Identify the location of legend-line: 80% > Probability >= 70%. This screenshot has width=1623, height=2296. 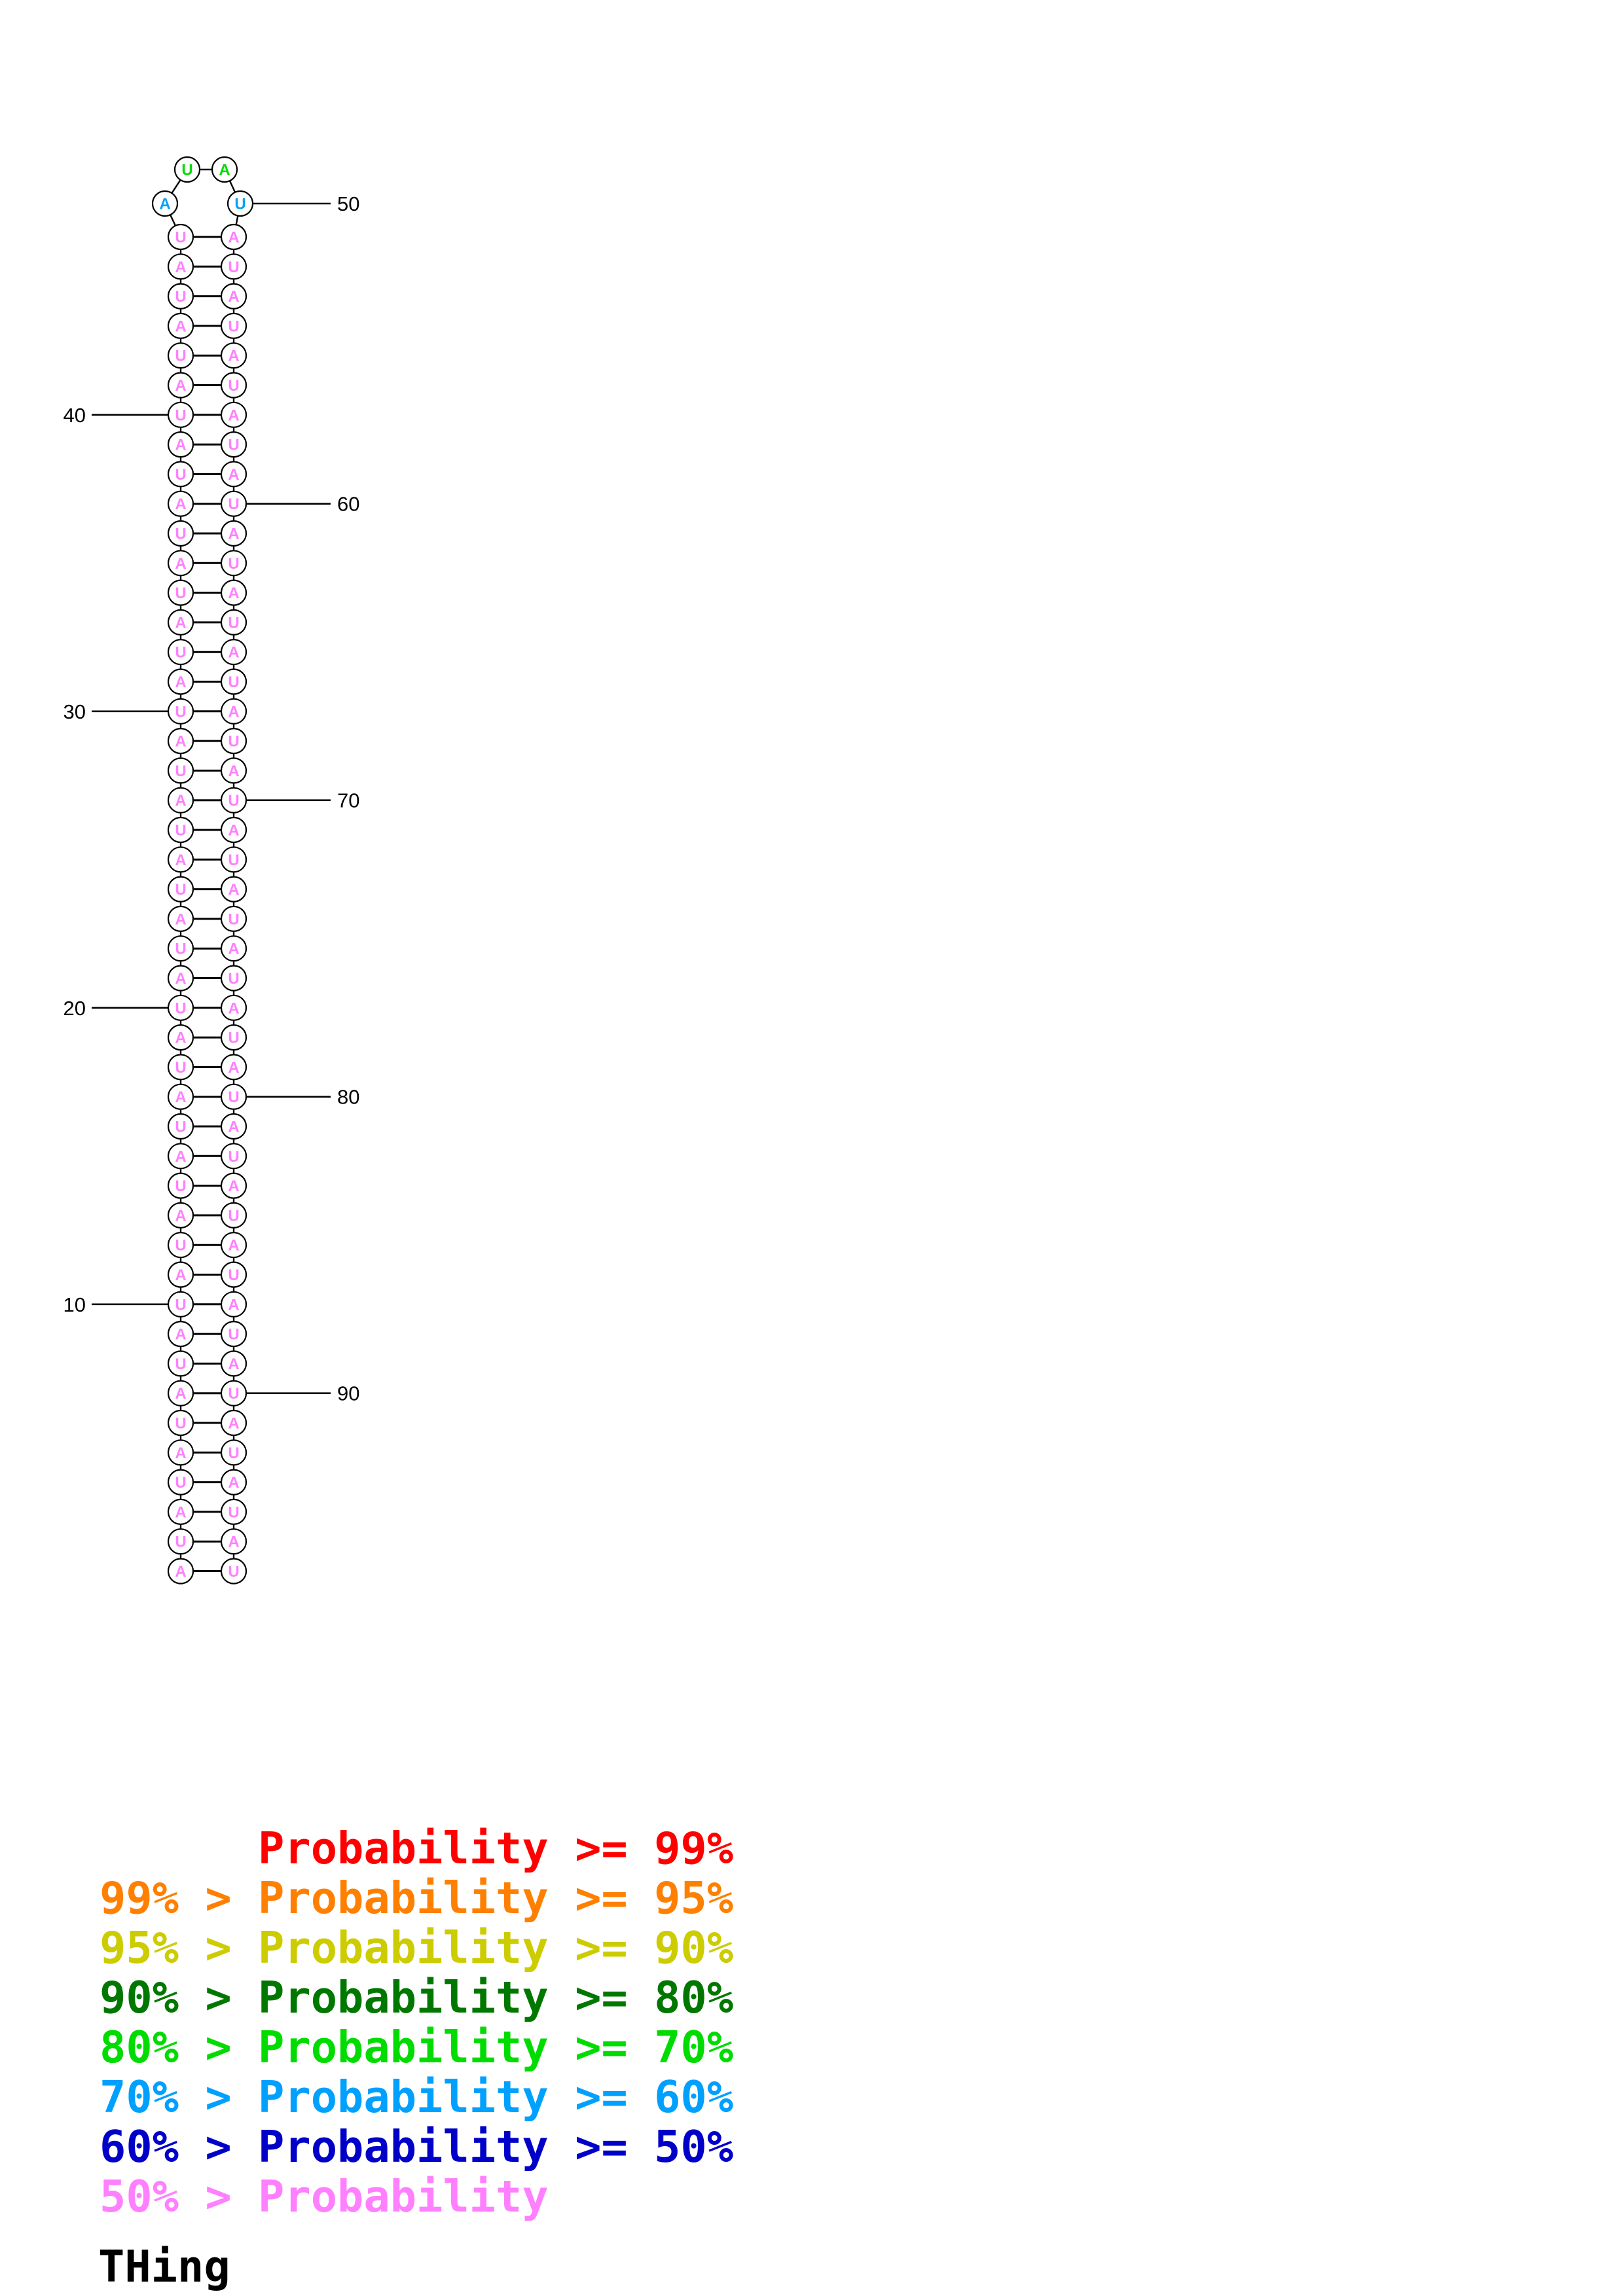
(417, 2047).